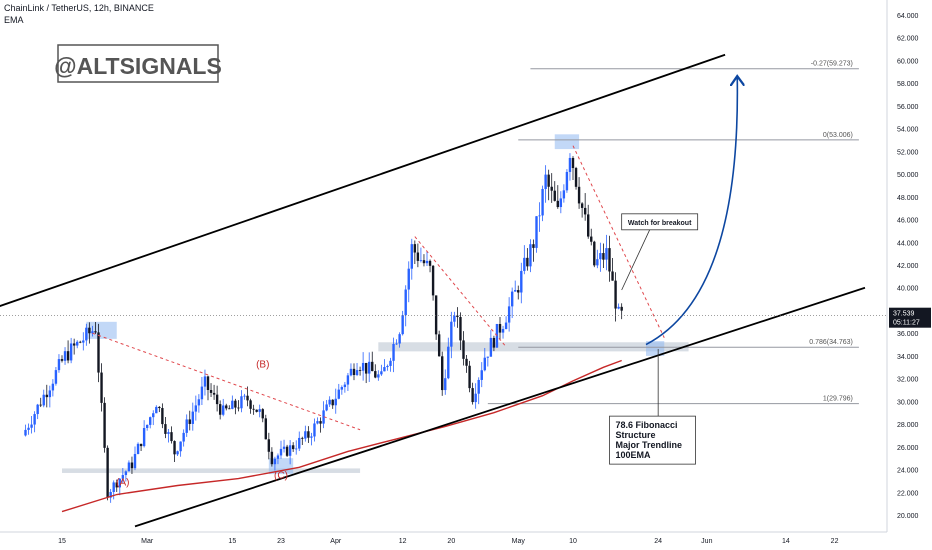  Describe the element at coordinates (660, 223) in the screenshot. I see `watch-callout-text: Watch for breakout` at that location.